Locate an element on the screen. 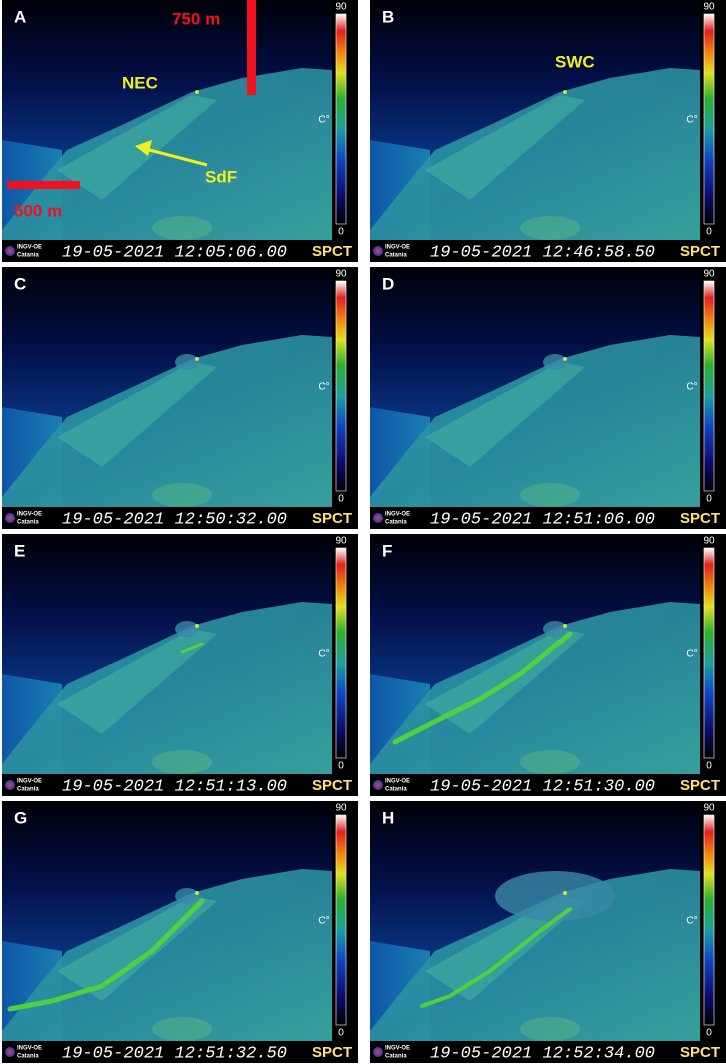 The width and height of the screenshot is (726, 1064). timestamp: 19-05-2021 12:52:34.00 is located at coordinates (542, 1053).